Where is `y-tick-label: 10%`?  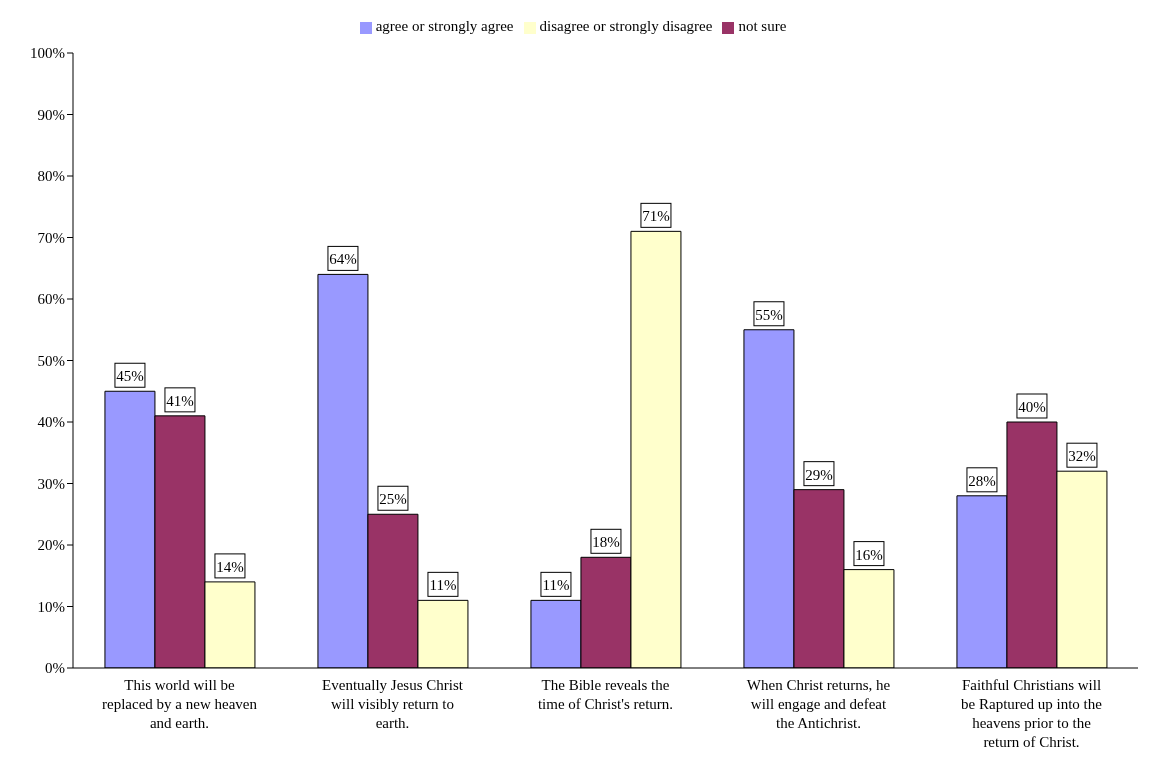 y-tick-label: 10% is located at coordinates (51, 606).